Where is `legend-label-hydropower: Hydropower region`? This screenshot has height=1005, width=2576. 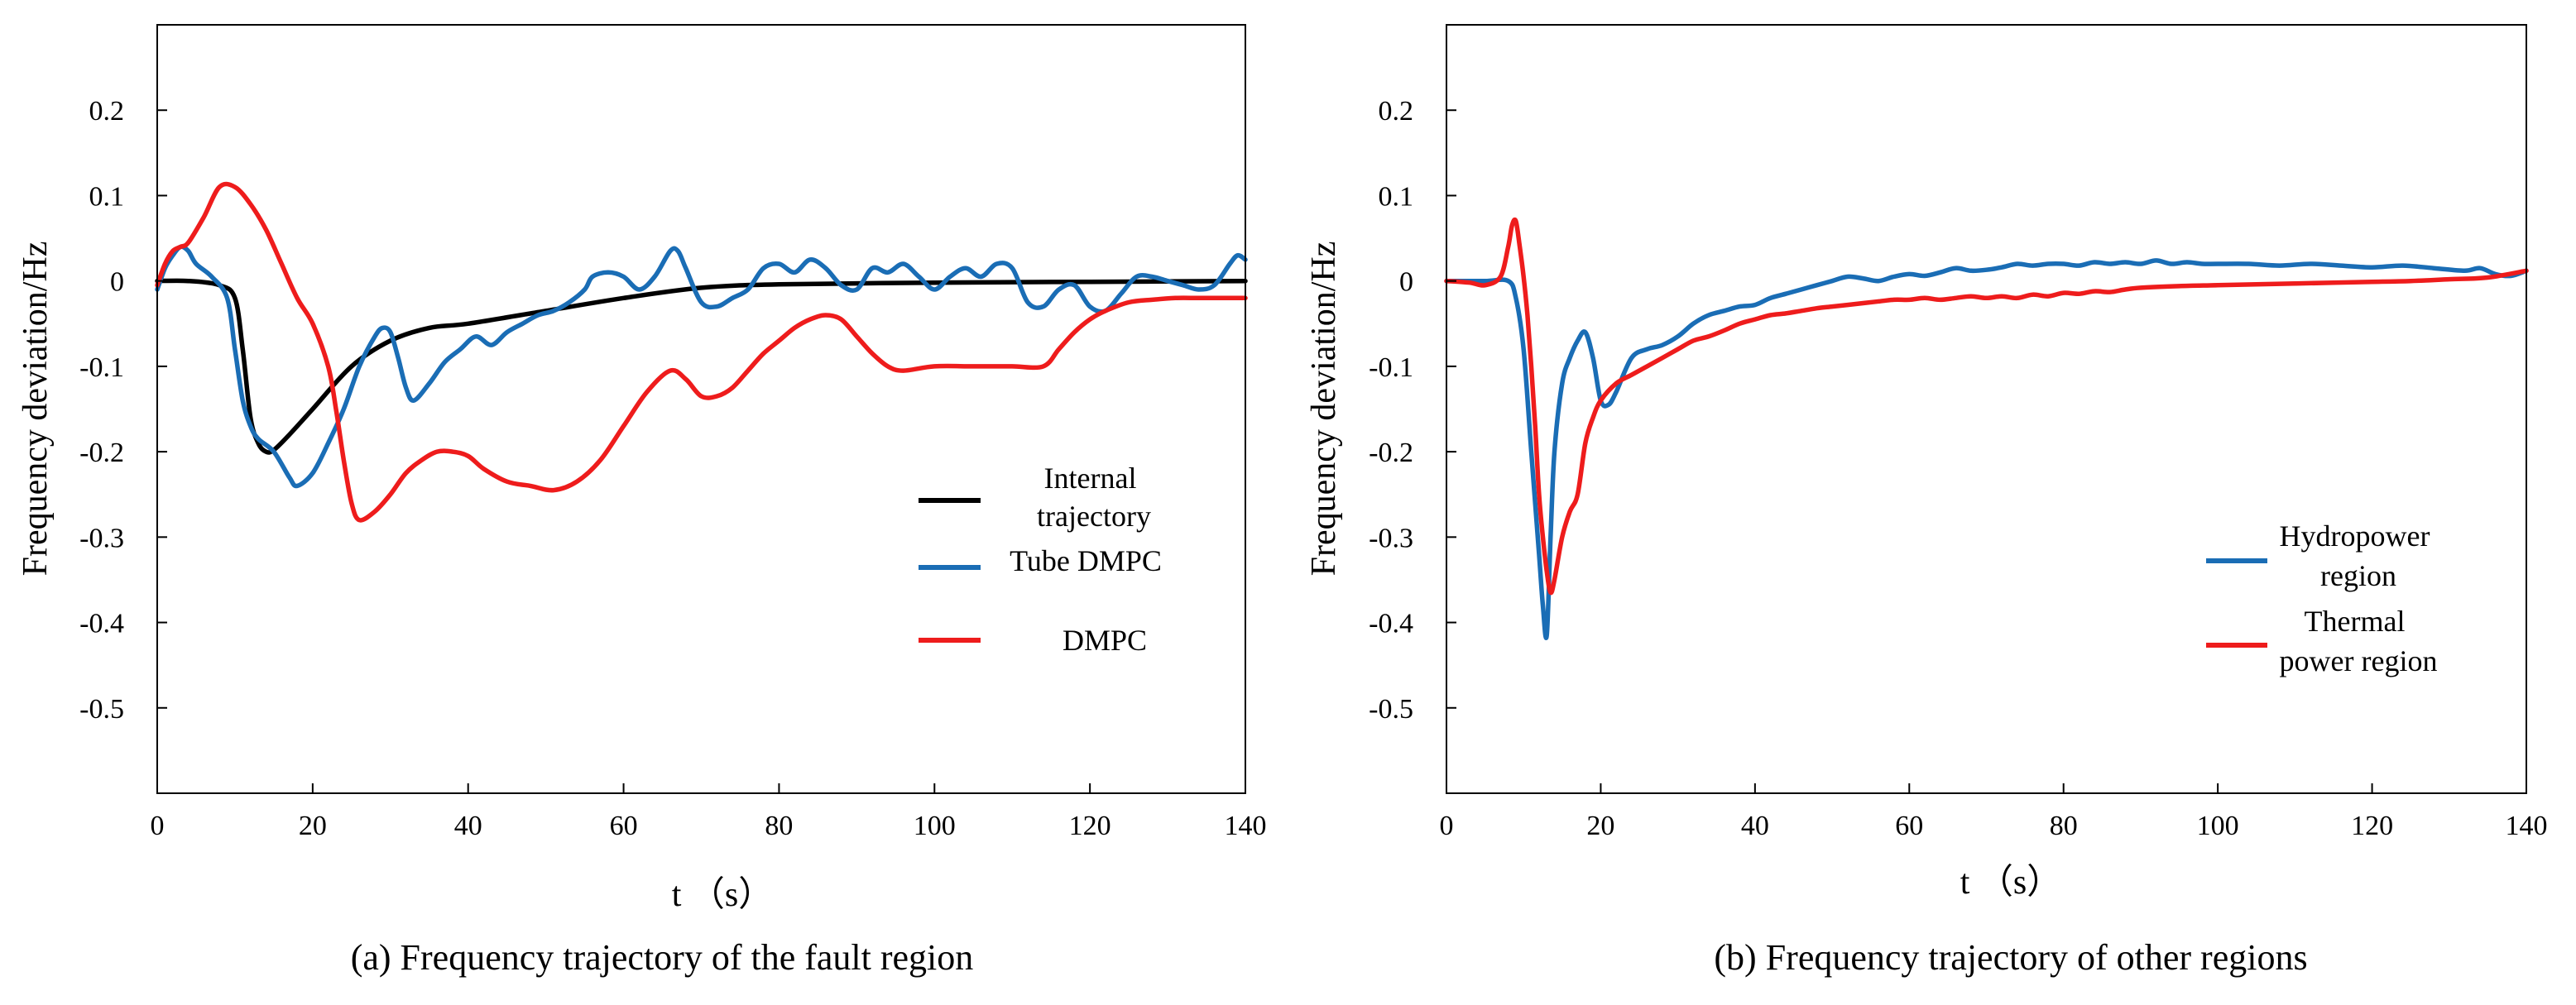
legend-label-hydropower: Hydropower region is located at coordinates (2359, 555).